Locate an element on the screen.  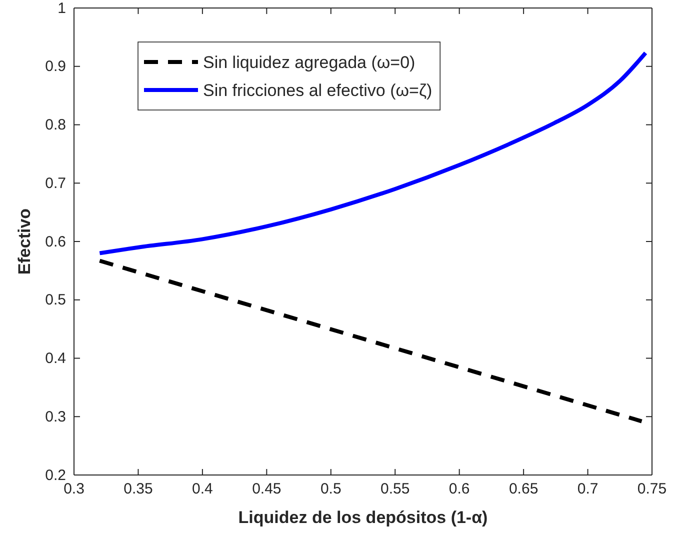
y-tick-label: 0.9 is located at coordinates (55, 67).